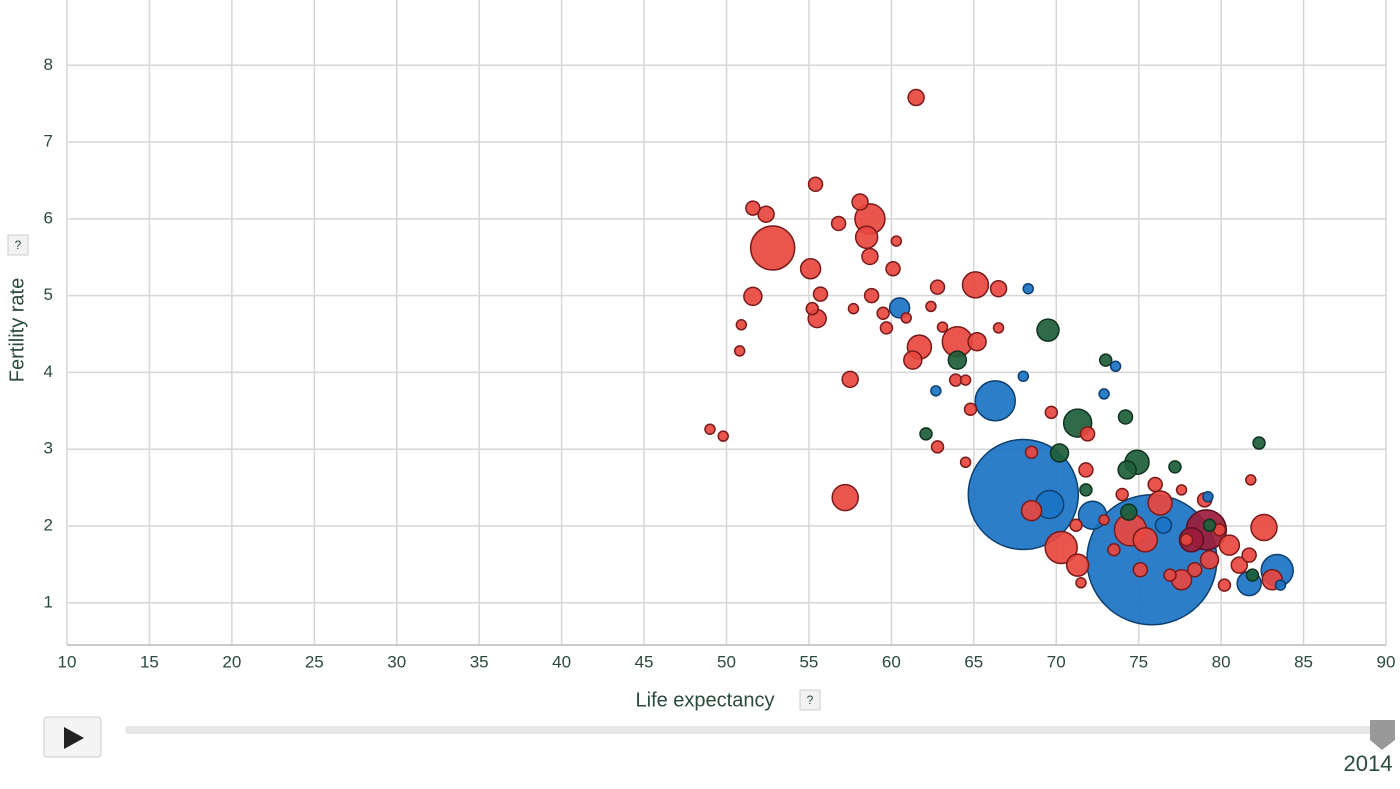 This screenshot has height=789, width=1400. I want to click on x-tick-label: 85, so click(1303, 661).